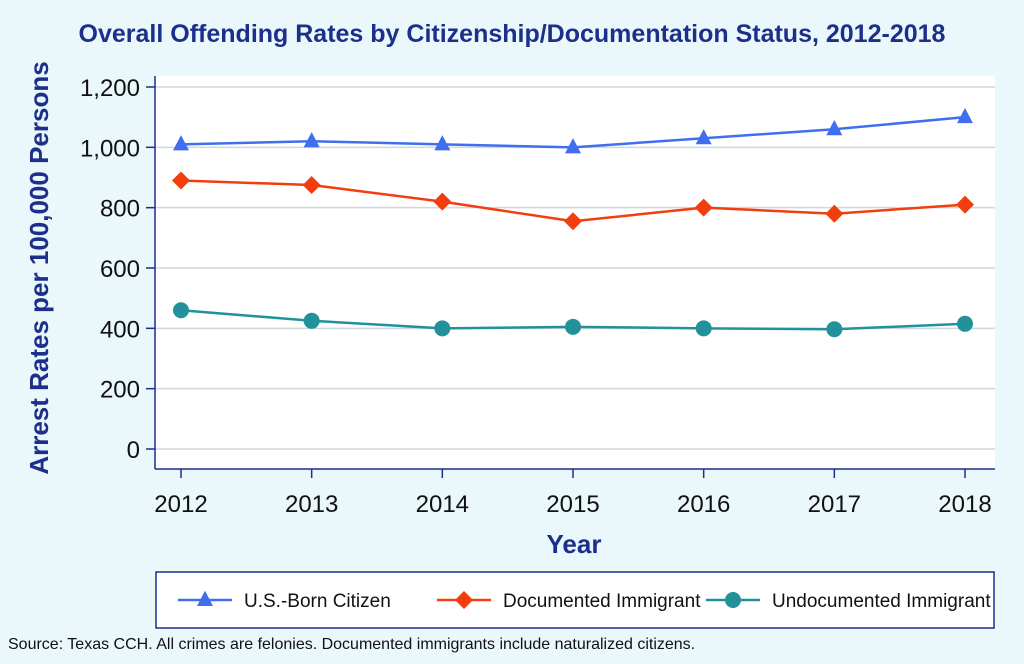 Image resolution: width=1024 pixels, height=664 pixels. Describe the element at coordinates (834, 504) in the screenshot. I see `x-tick-label: 2017` at that location.